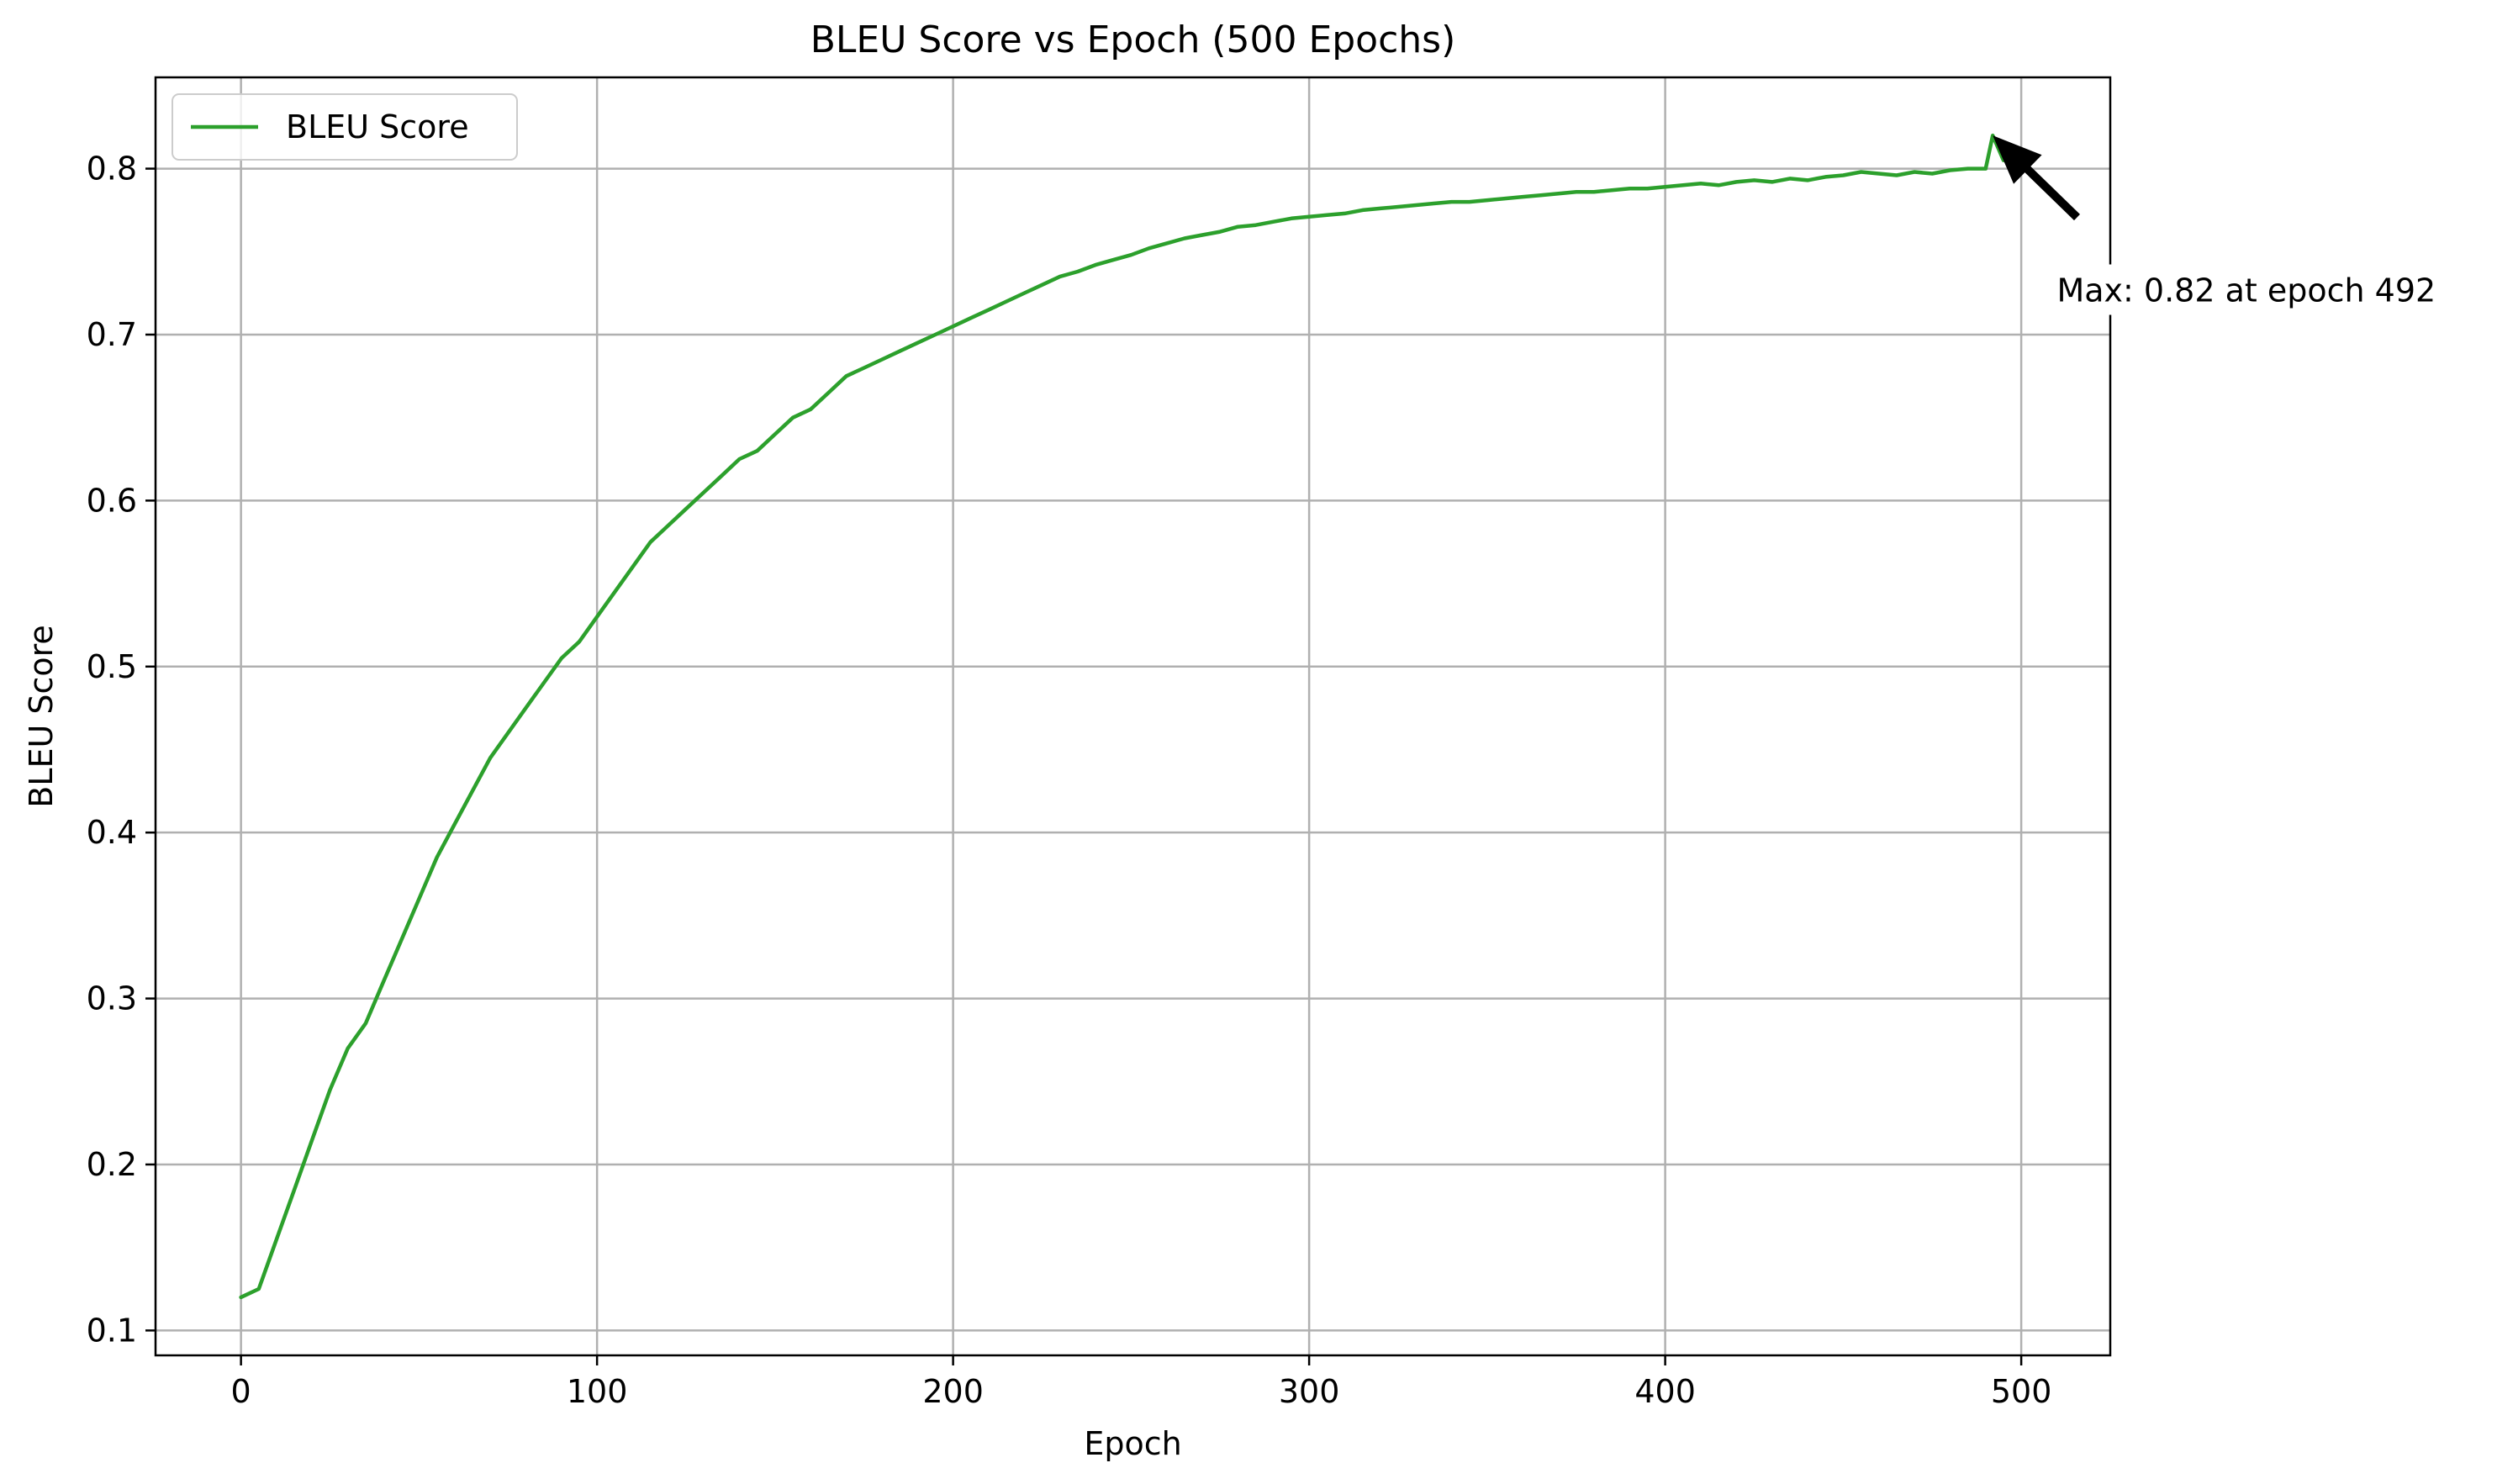  I want to click on max-annotation: Max: 0.82 at epoch 492, so click(2215, 225).